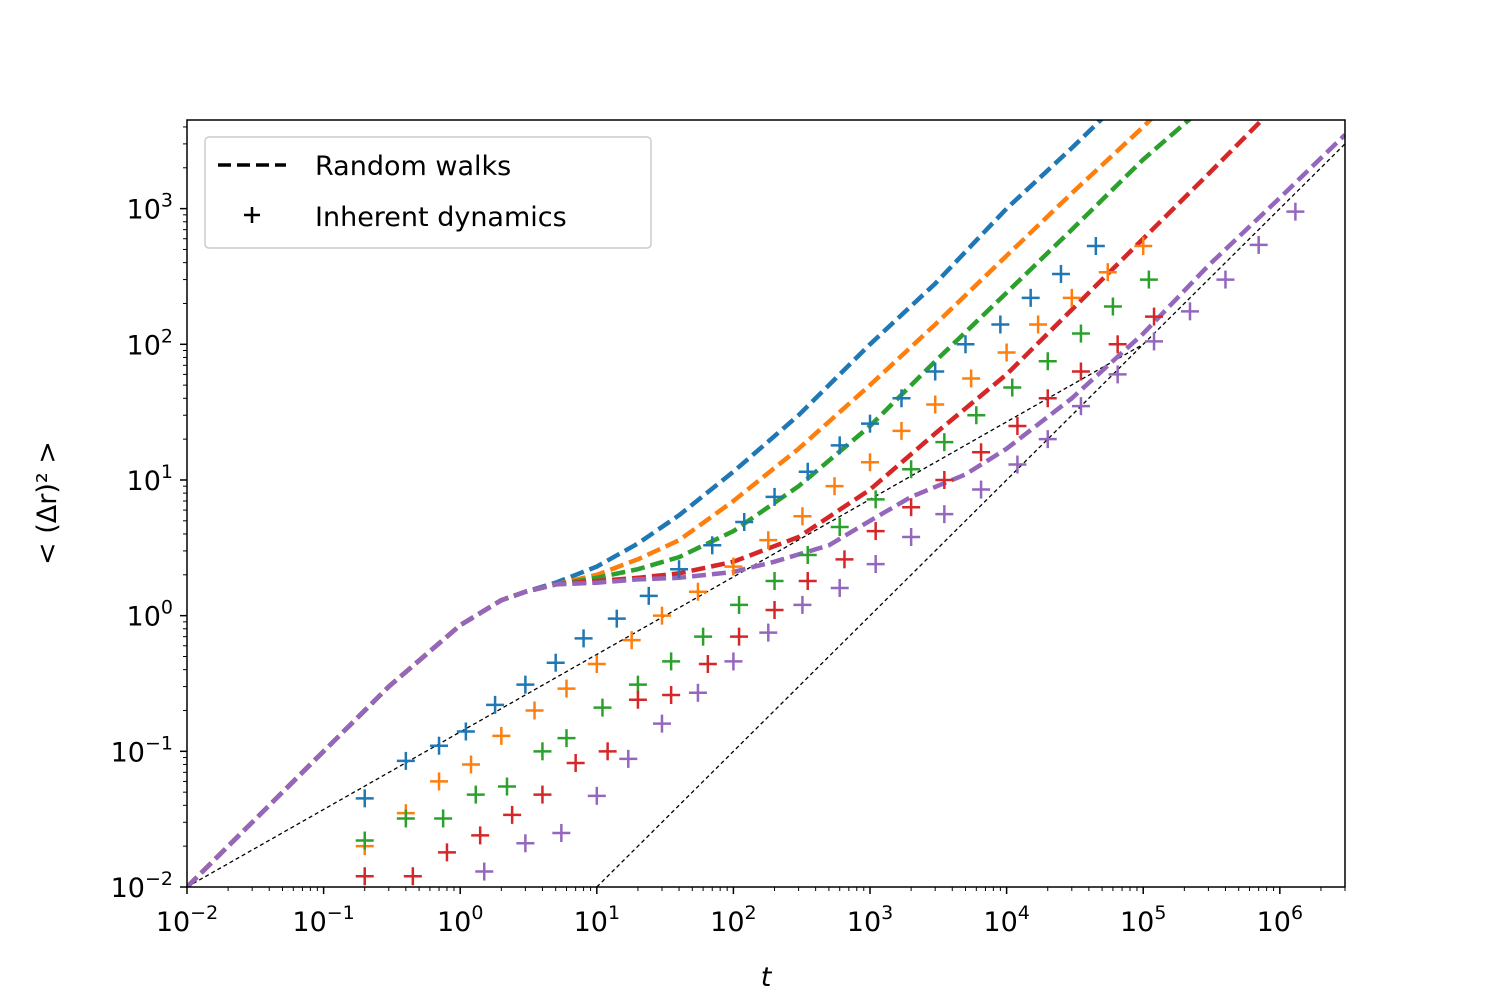 The width and height of the screenshot is (1495, 997). What do you see at coordinates (597, 920) in the screenshot?
I see `x-tick-label: 10¹` at bounding box center [597, 920].